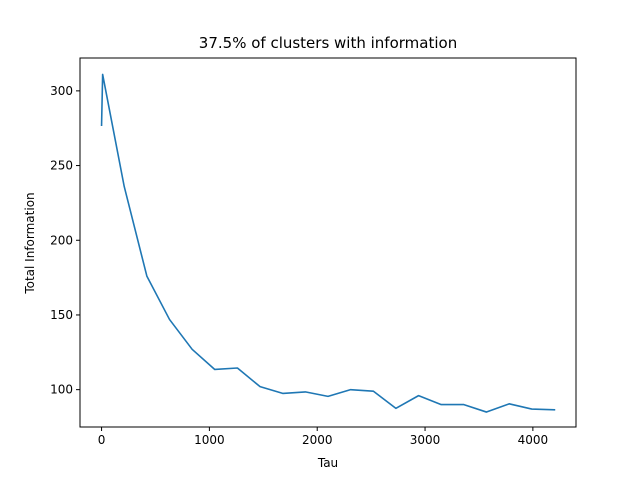  What do you see at coordinates (61, 91) in the screenshot?
I see `y-tick-label: 300` at bounding box center [61, 91].